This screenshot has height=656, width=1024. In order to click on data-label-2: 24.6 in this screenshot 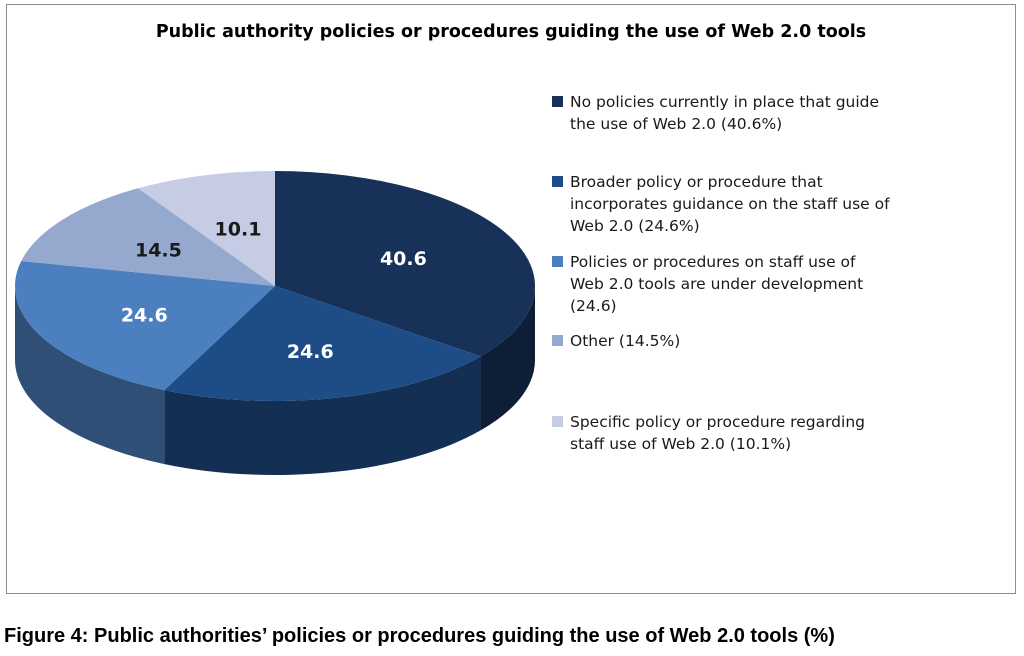, I will do `click(144, 315)`.